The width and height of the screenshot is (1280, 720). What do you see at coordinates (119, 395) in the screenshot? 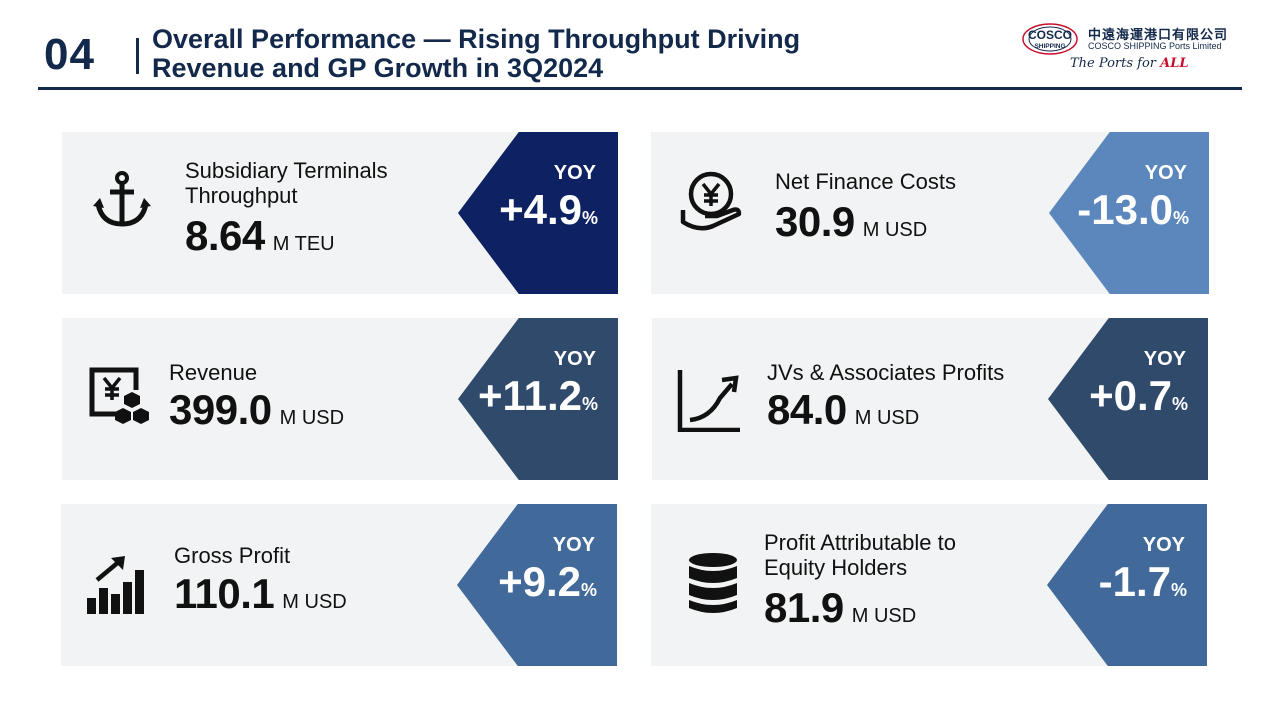
I see `yen-boxes-icon` at bounding box center [119, 395].